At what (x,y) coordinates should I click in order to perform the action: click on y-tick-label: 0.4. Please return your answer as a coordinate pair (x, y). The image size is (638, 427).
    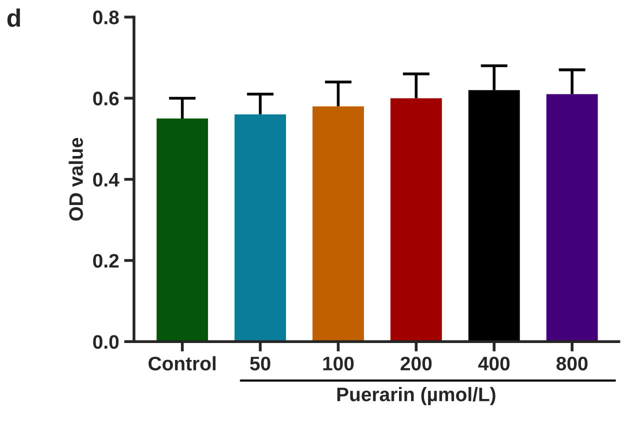
    Looking at the image, I should click on (106, 179).